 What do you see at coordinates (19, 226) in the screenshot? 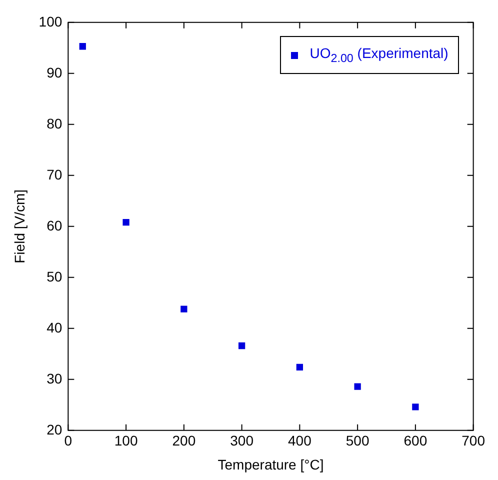
I see `y-axis-title: Field [V/cm]` at bounding box center [19, 226].